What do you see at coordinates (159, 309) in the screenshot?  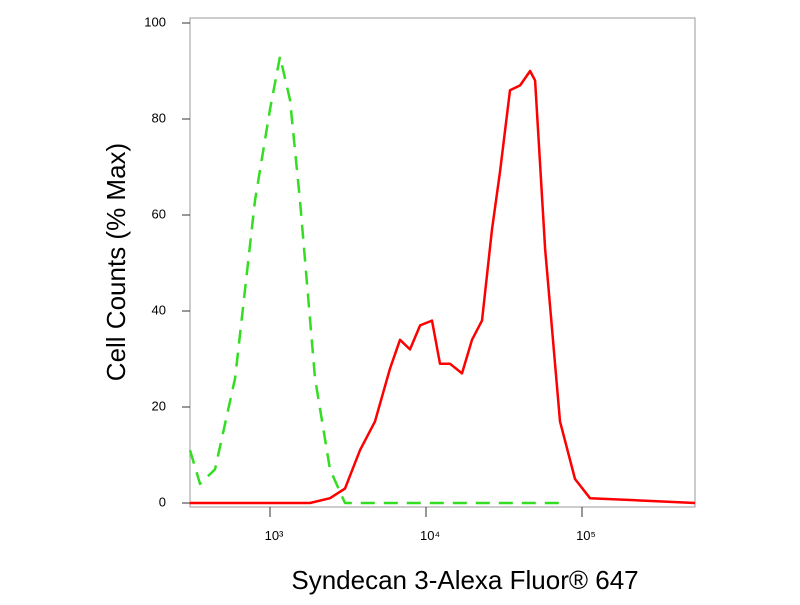 I see `y-tick-label: 40` at bounding box center [159, 309].